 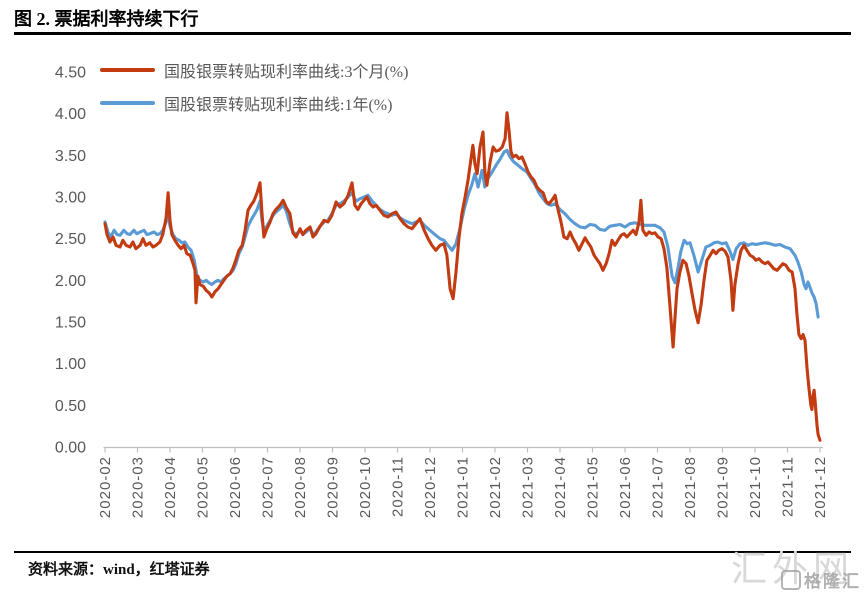 What do you see at coordinates (105, 487) in the screenshot?
I see `x-axis-label: 2020-02` at bounding box center [105, 487].